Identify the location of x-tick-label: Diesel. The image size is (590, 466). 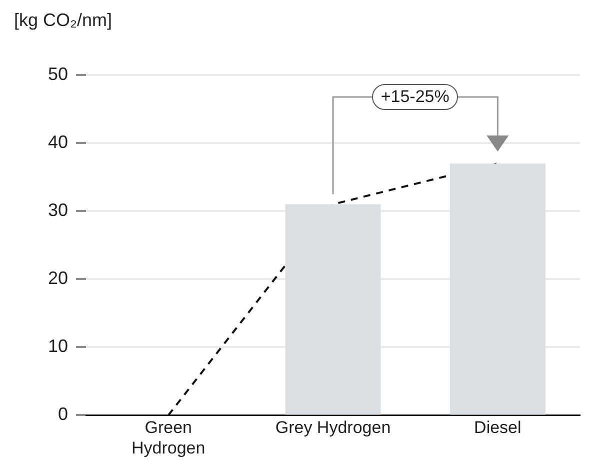
(498, 428).